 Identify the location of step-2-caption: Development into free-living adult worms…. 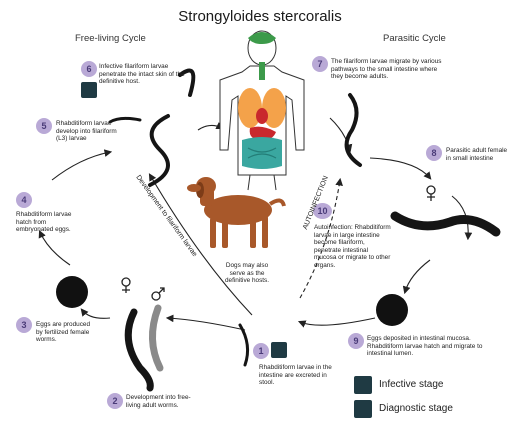
(158, 401).